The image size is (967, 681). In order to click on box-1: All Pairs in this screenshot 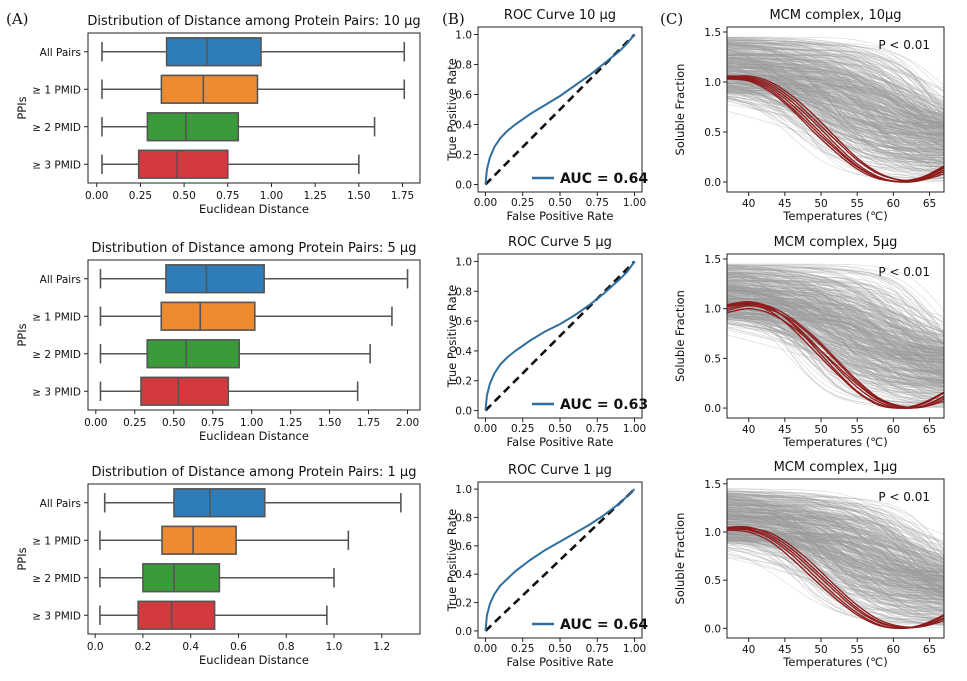, I will do `click(224, 279)`.